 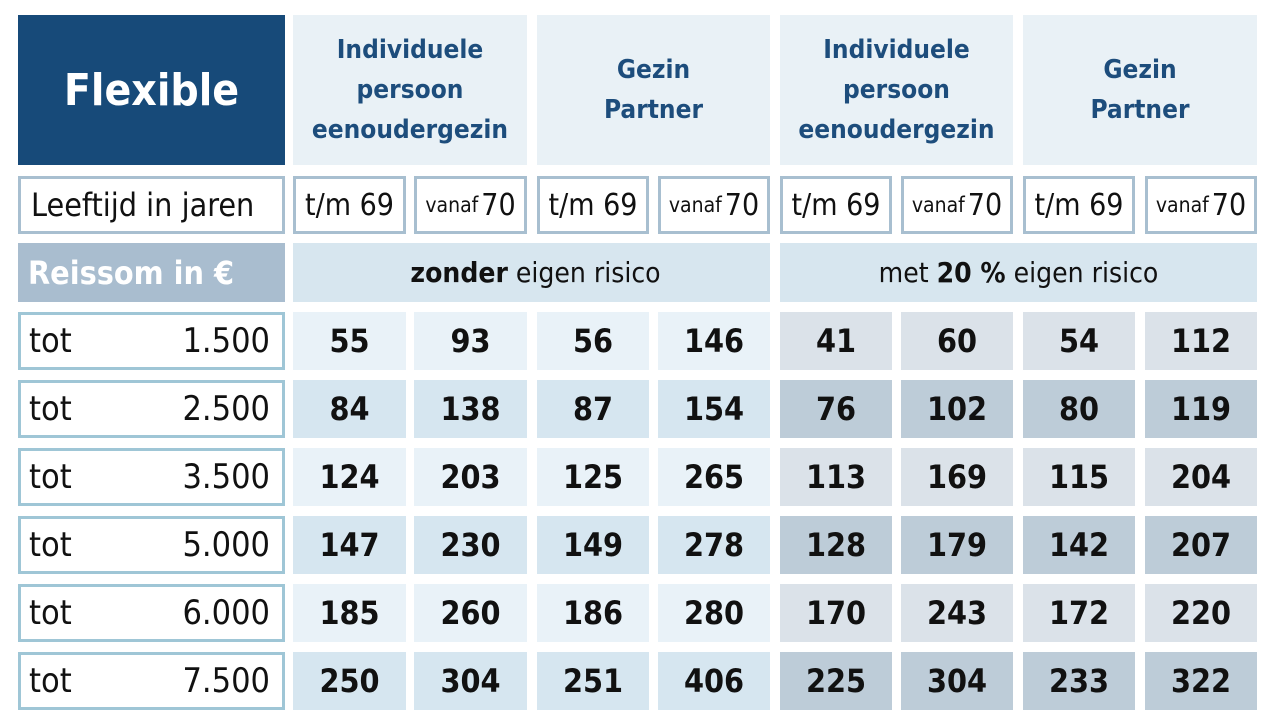 I want to click on table-cell: 115, so click(x=1079, y=477).